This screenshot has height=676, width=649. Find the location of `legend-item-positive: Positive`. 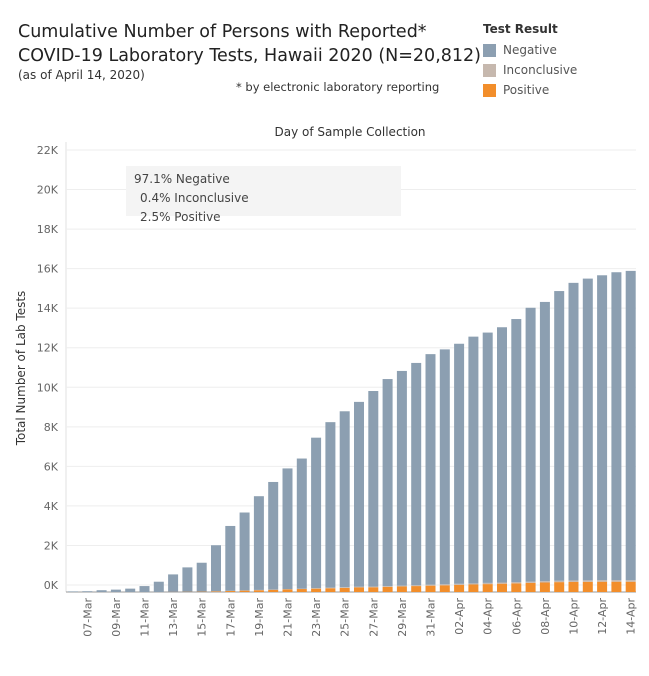

legend-item-positive: Positive is located at coordinates (530, 90).